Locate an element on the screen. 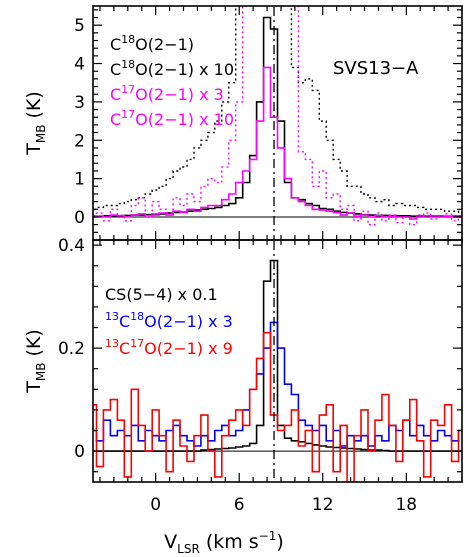  y-tick-label: 0.4 is located at coordinates (71, 246).